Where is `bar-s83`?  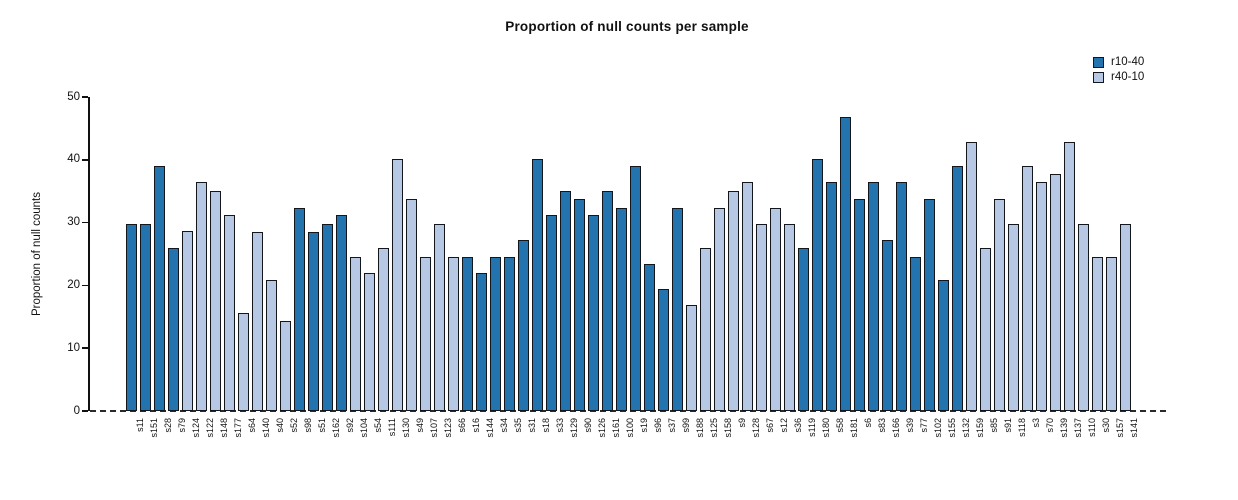
bar-s83 is located at coordinates (873, 296).